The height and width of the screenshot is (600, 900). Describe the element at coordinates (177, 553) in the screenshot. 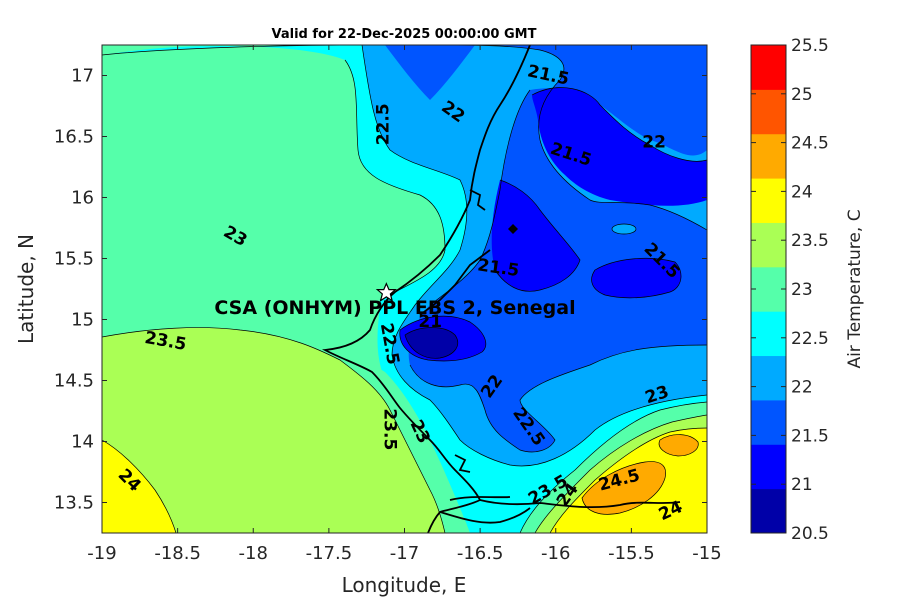

I see `x-tick-label: -18.5` at that location.